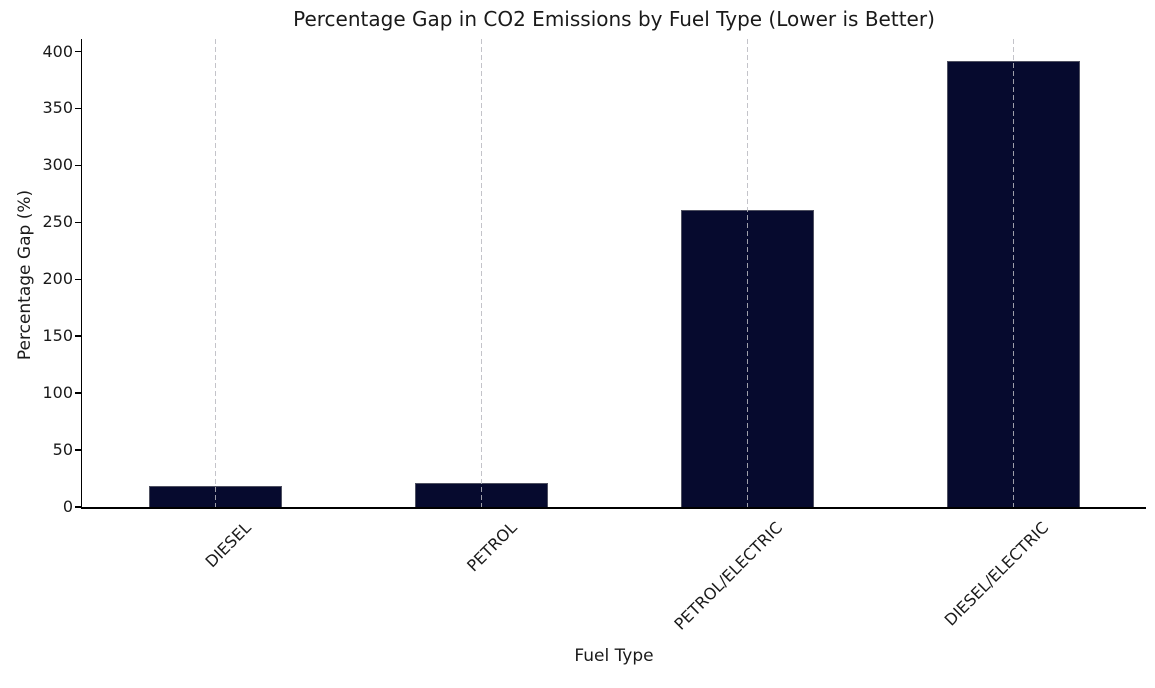 This screenshot has height=688, width=1155. I want to click on x-axis-line, so click(613, 508).